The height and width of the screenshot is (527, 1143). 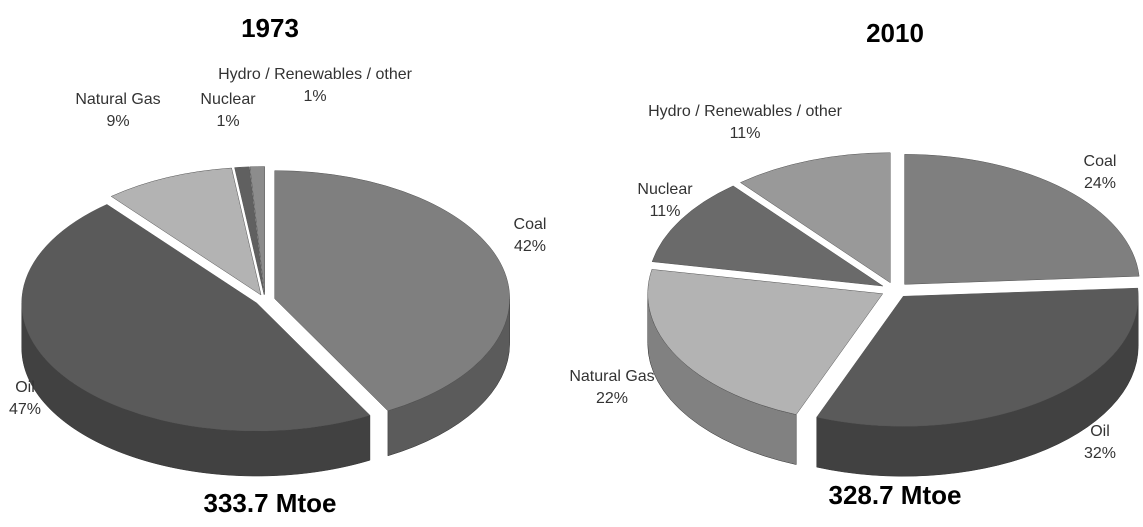 What do you see at coordinates (1100, 183) in the screenshot?
I see `slice-value-label: 24%` at bounding box center [1100, 183].